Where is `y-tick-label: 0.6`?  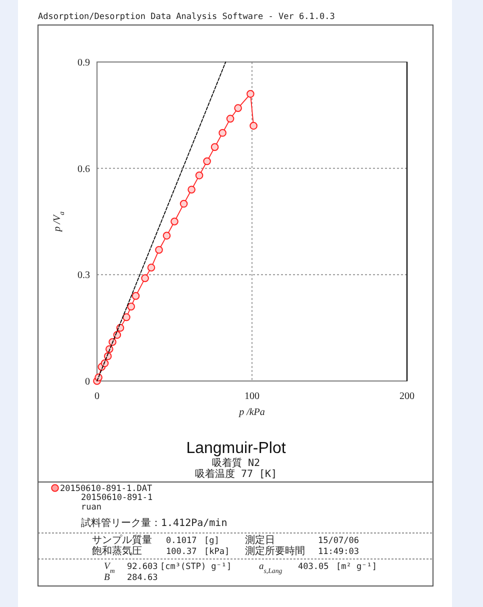 y-tick-label: 0.6 is located at coordinates (84, 169).